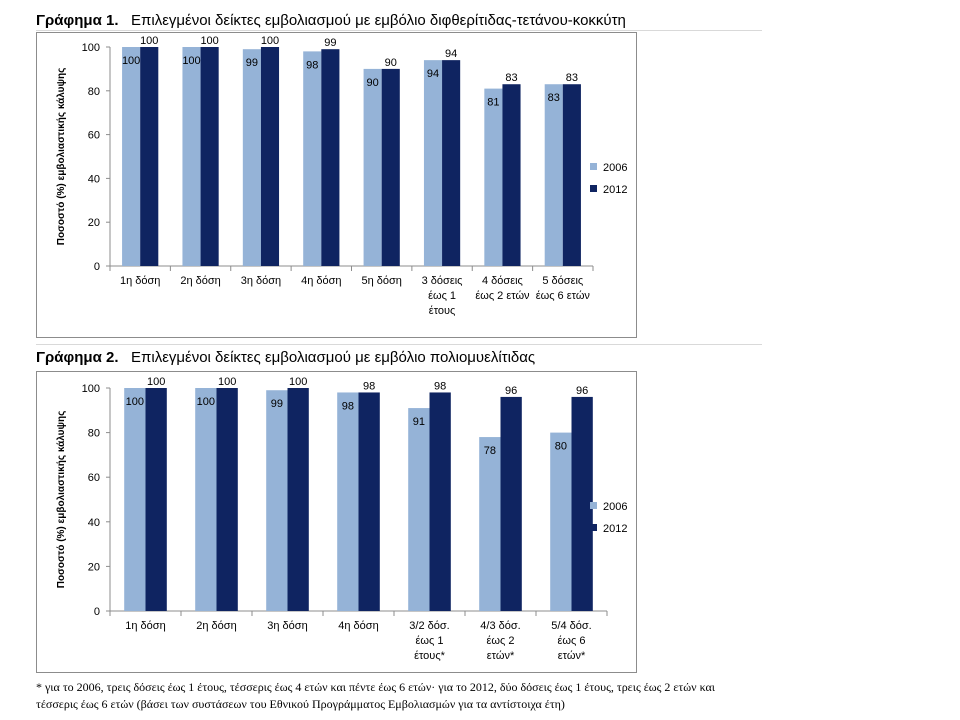 This screenshot has width=960, height=720. I want to click on chart-2-data-label-2006: 91, so click(419, 422).